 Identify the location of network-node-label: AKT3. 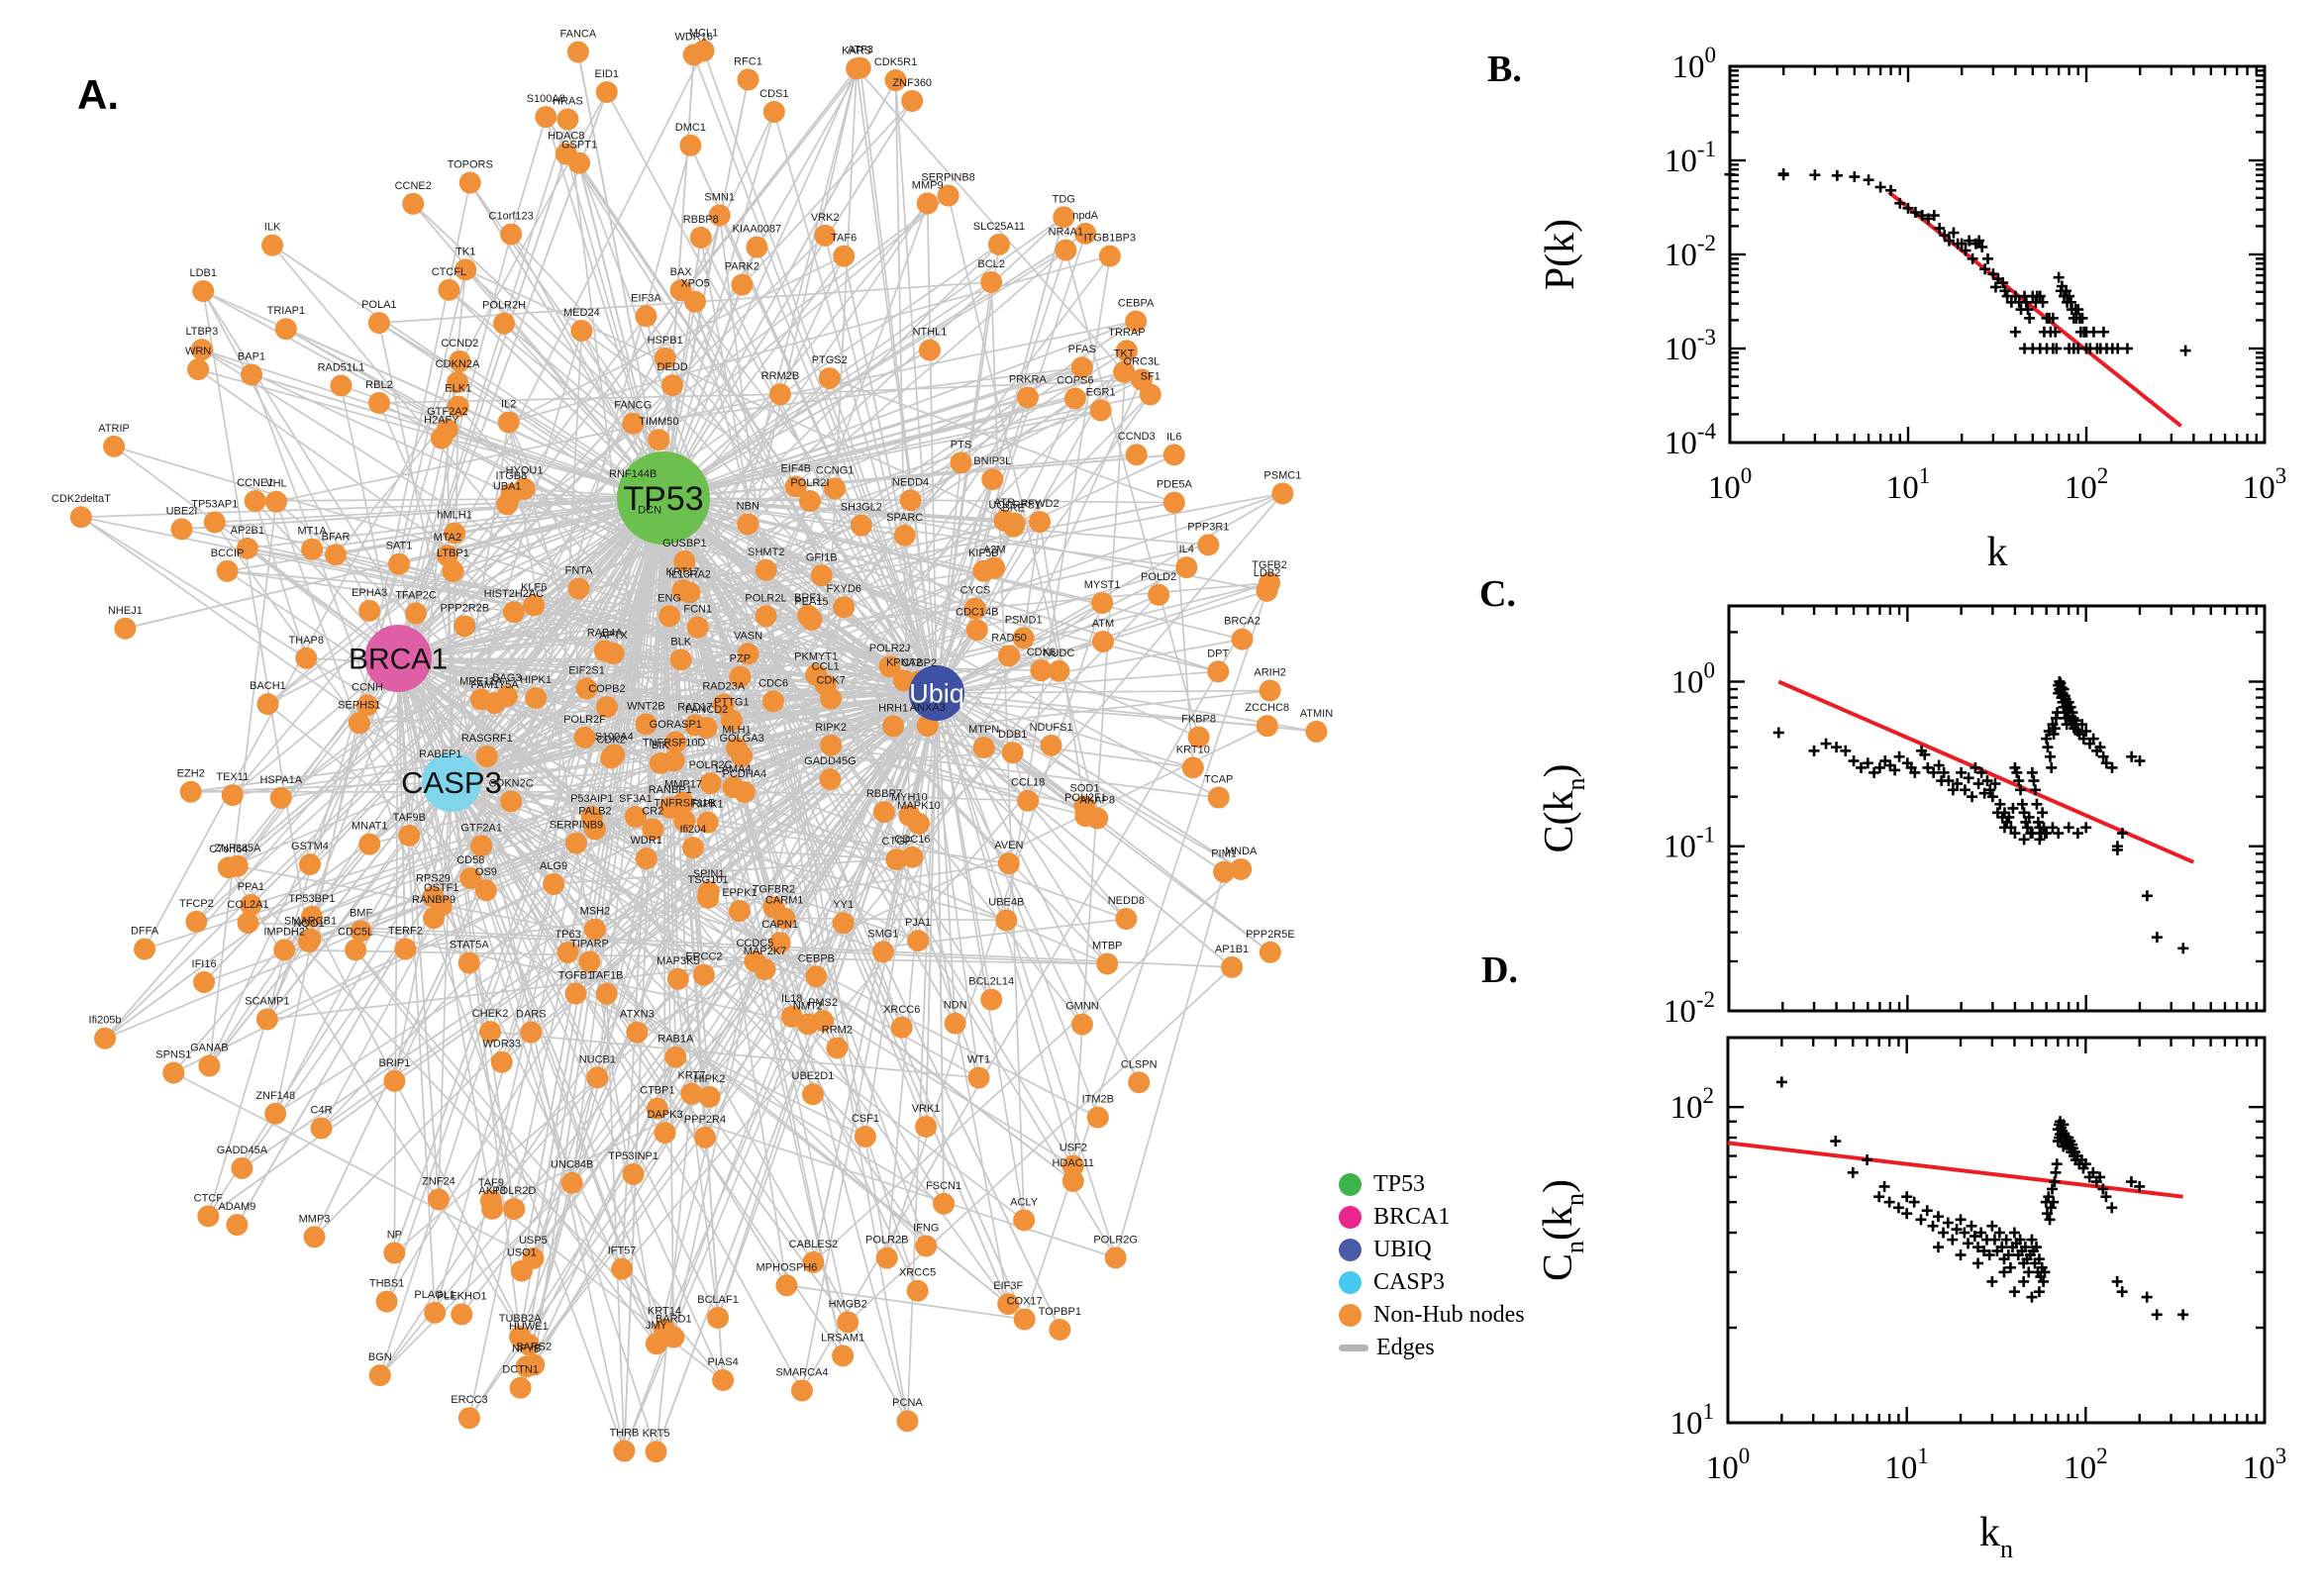
(492, 1191).